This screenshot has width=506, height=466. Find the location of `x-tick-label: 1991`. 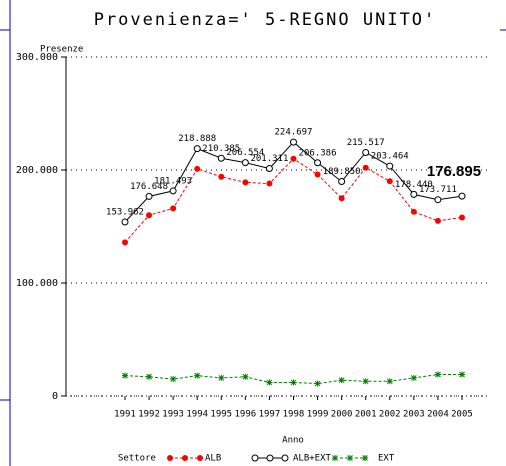

x-tick-label: 1991 is located at coordinates (125, 415).